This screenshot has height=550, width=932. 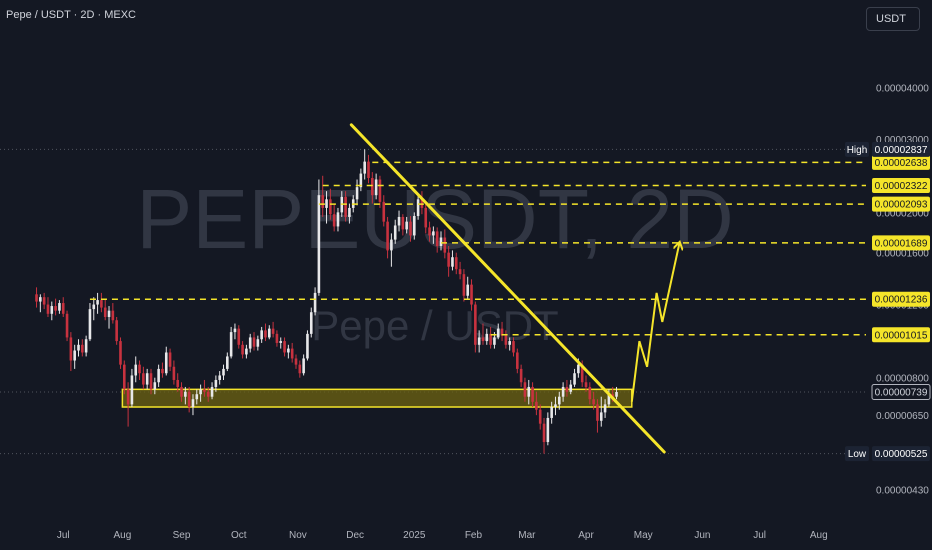 What do you see at coordinates (857, 454) in the screenshot?
I see `low-tag: Low` at bounding box center [857, 454].